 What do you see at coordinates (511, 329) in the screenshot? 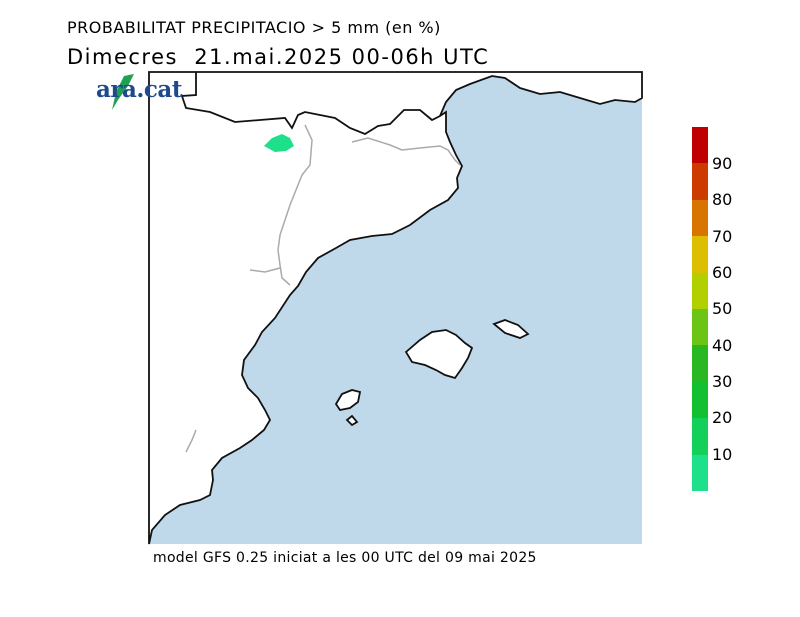
I see `menorca-island` at bounding box center [511, 329].